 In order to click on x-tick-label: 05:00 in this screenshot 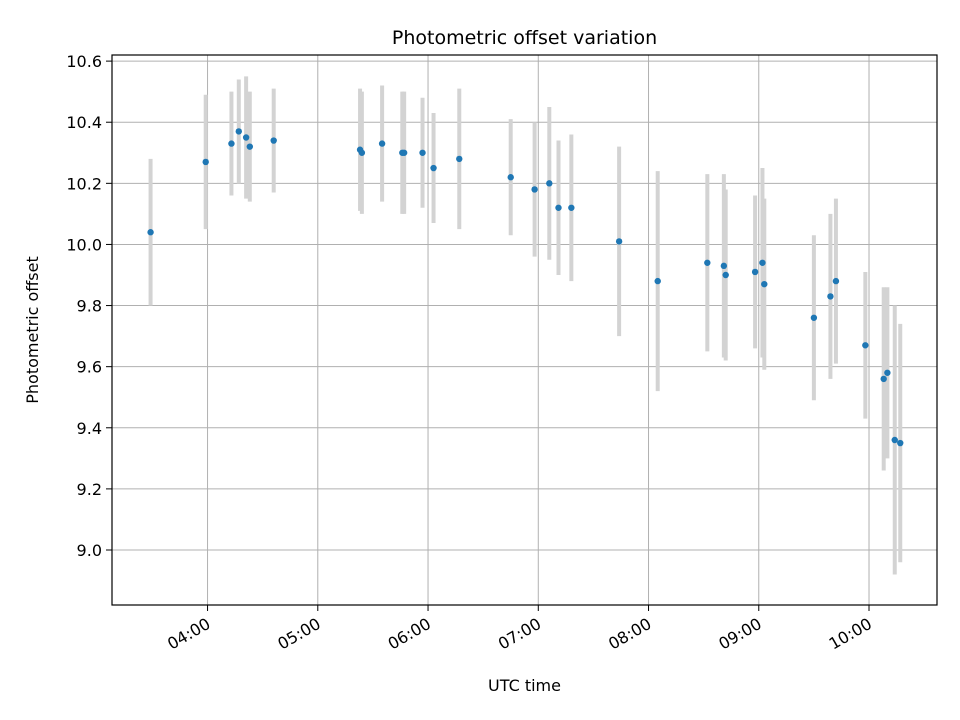, I will do `click(298, 634)`.